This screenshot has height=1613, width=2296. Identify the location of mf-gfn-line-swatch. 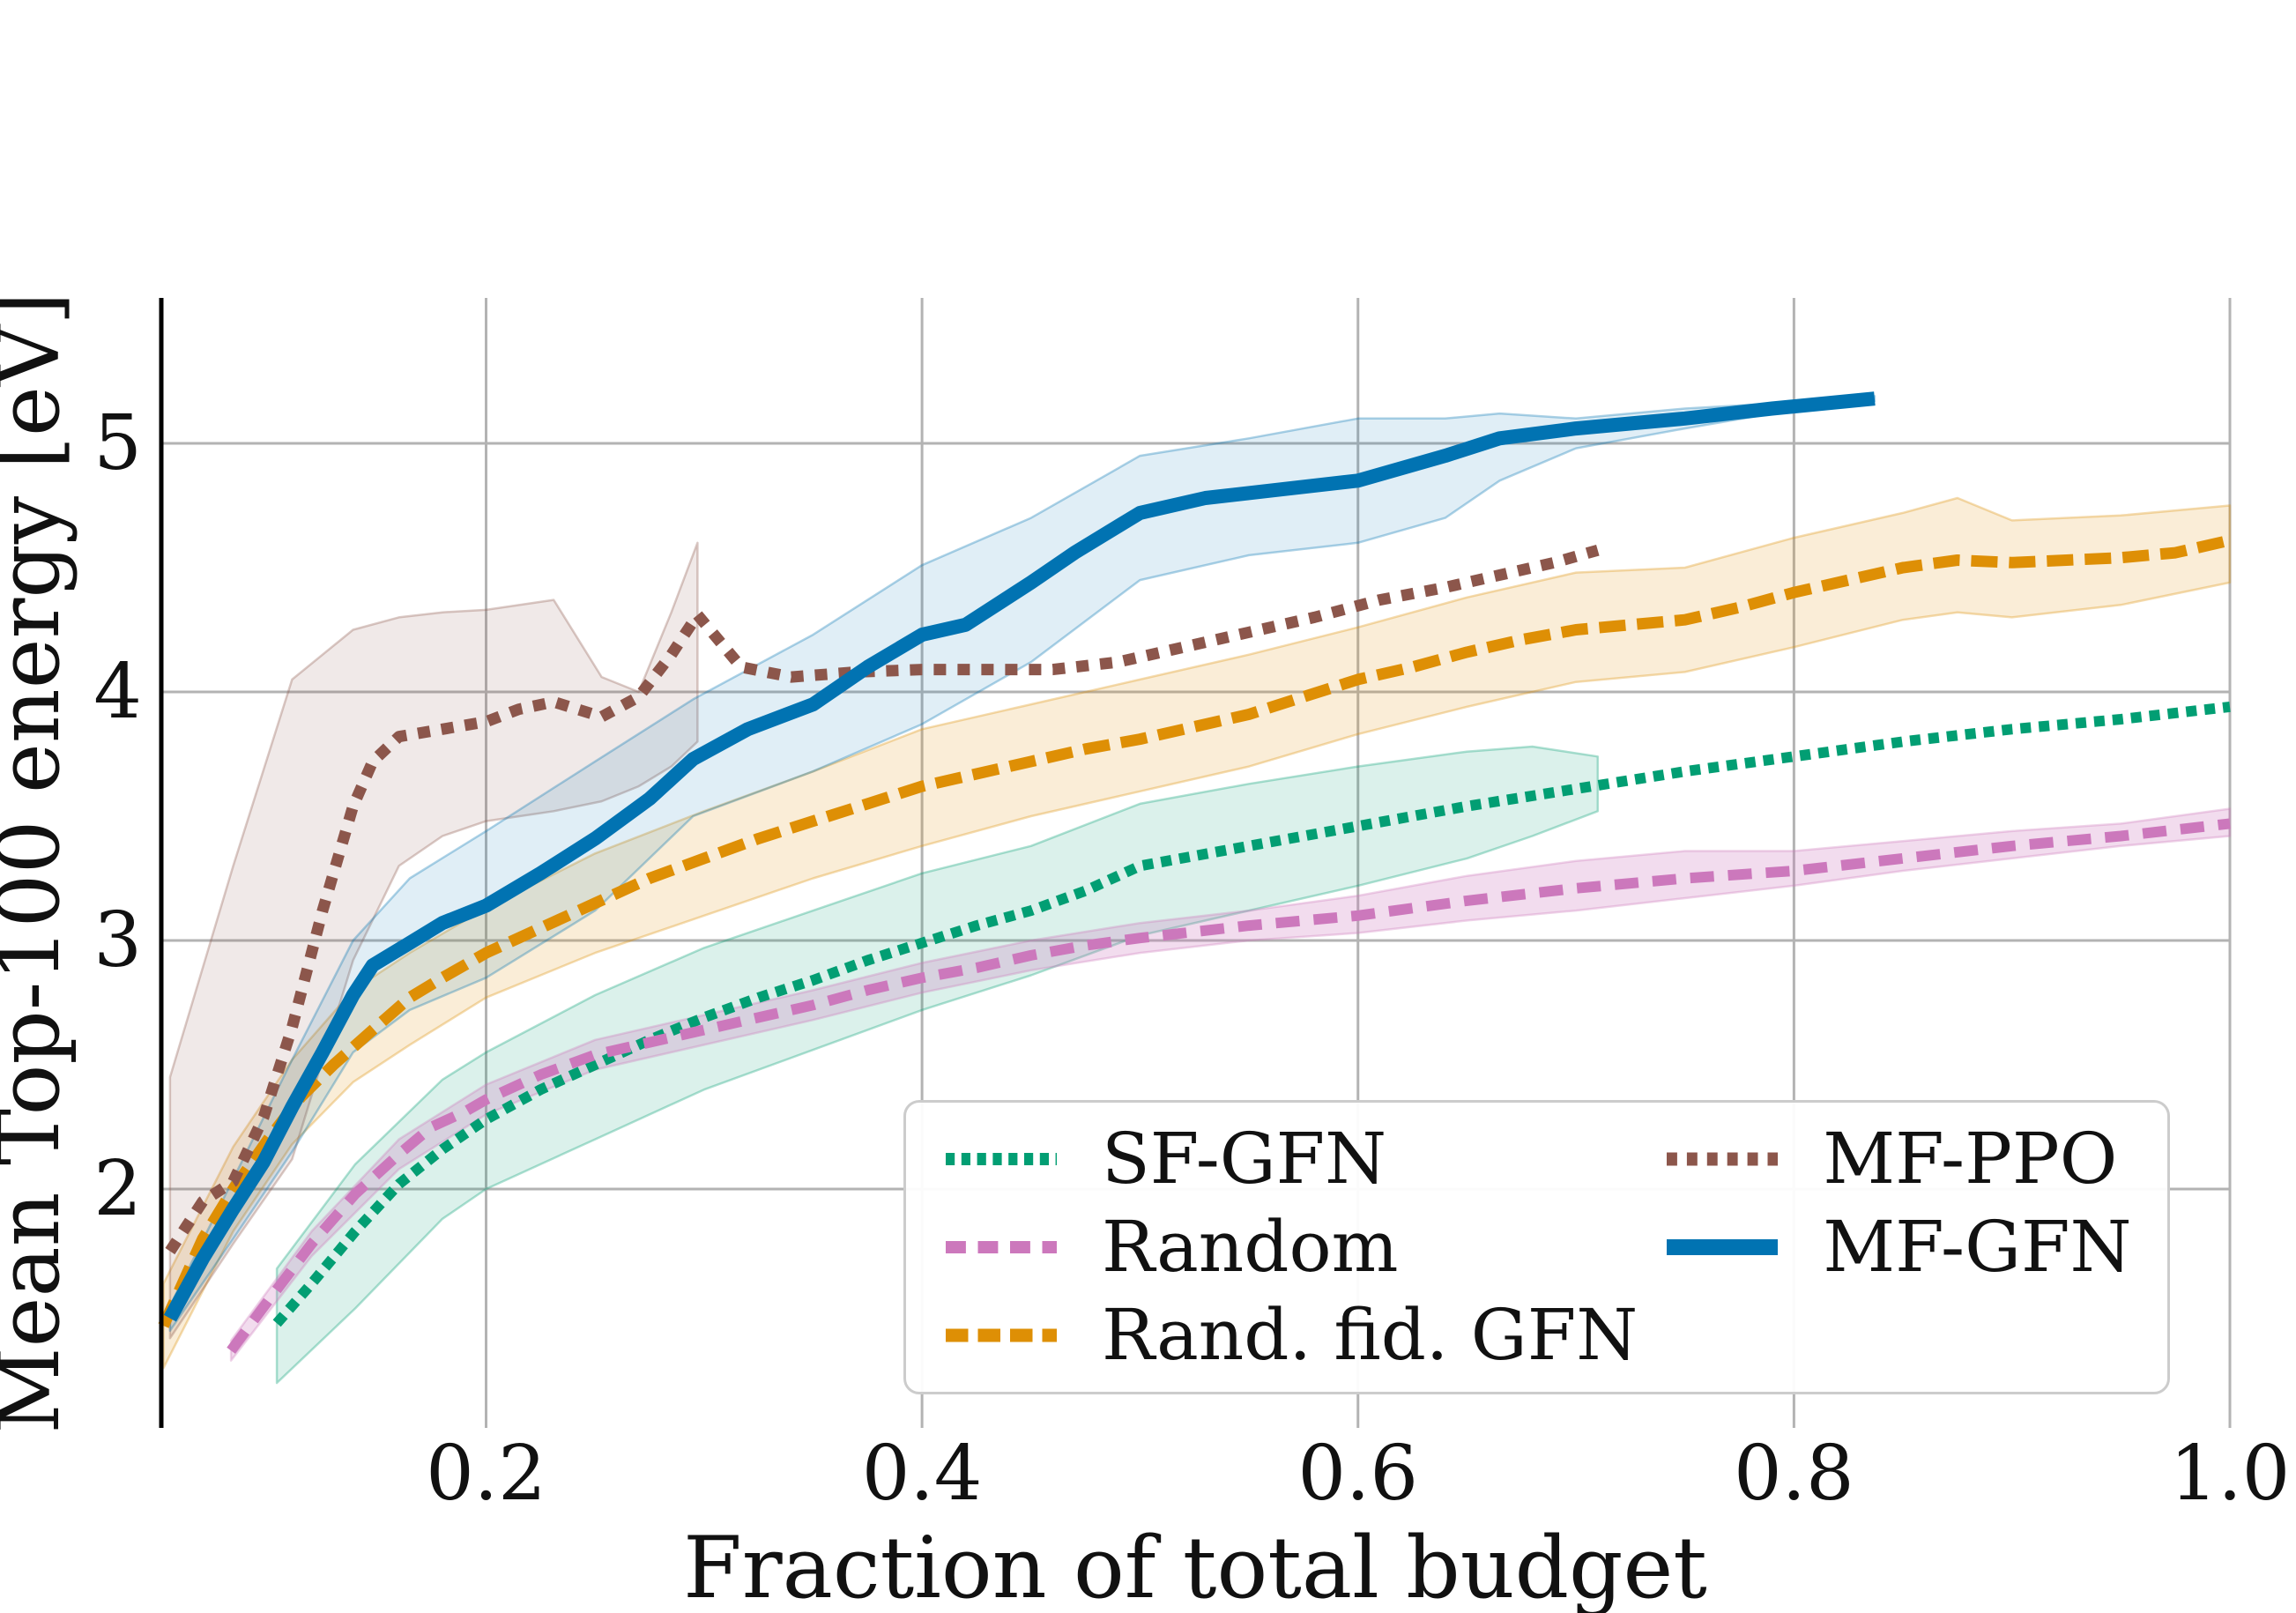
(1723, 1247).